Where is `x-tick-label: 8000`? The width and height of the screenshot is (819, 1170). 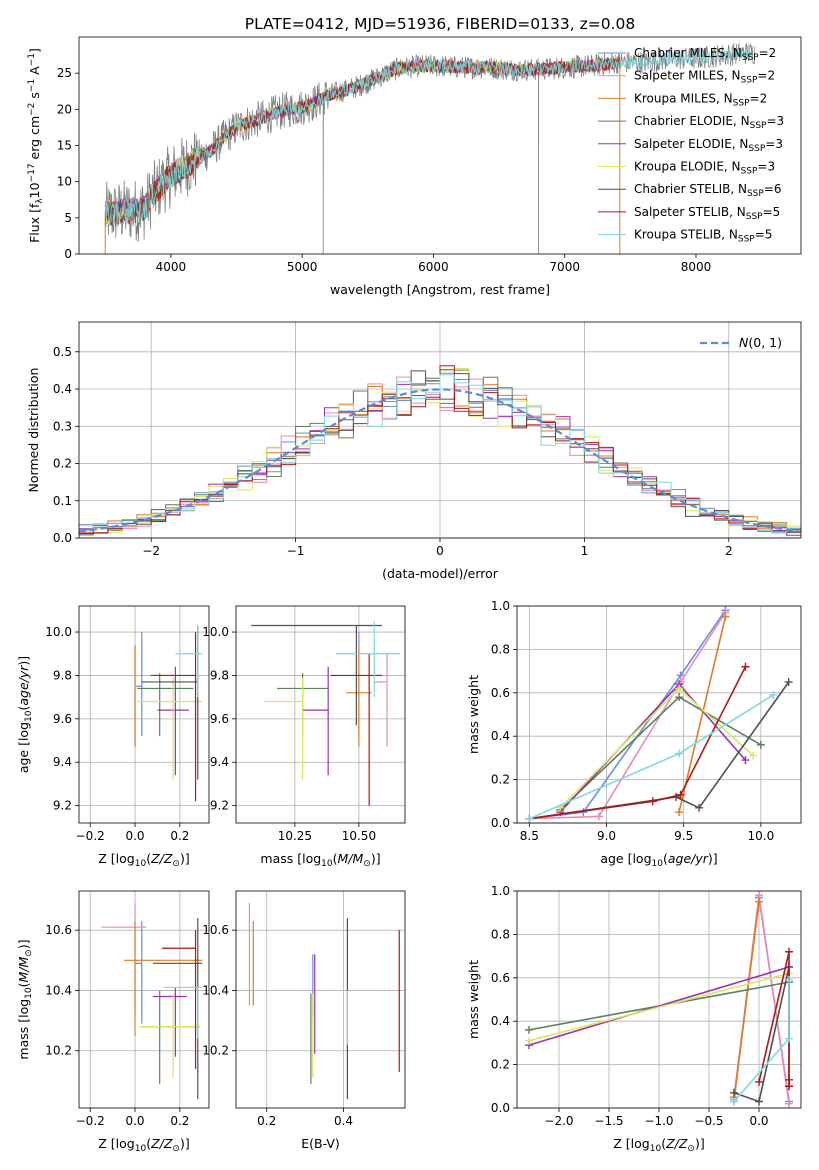 x-tick-label: 8000 is located at coordinates (696, 267).